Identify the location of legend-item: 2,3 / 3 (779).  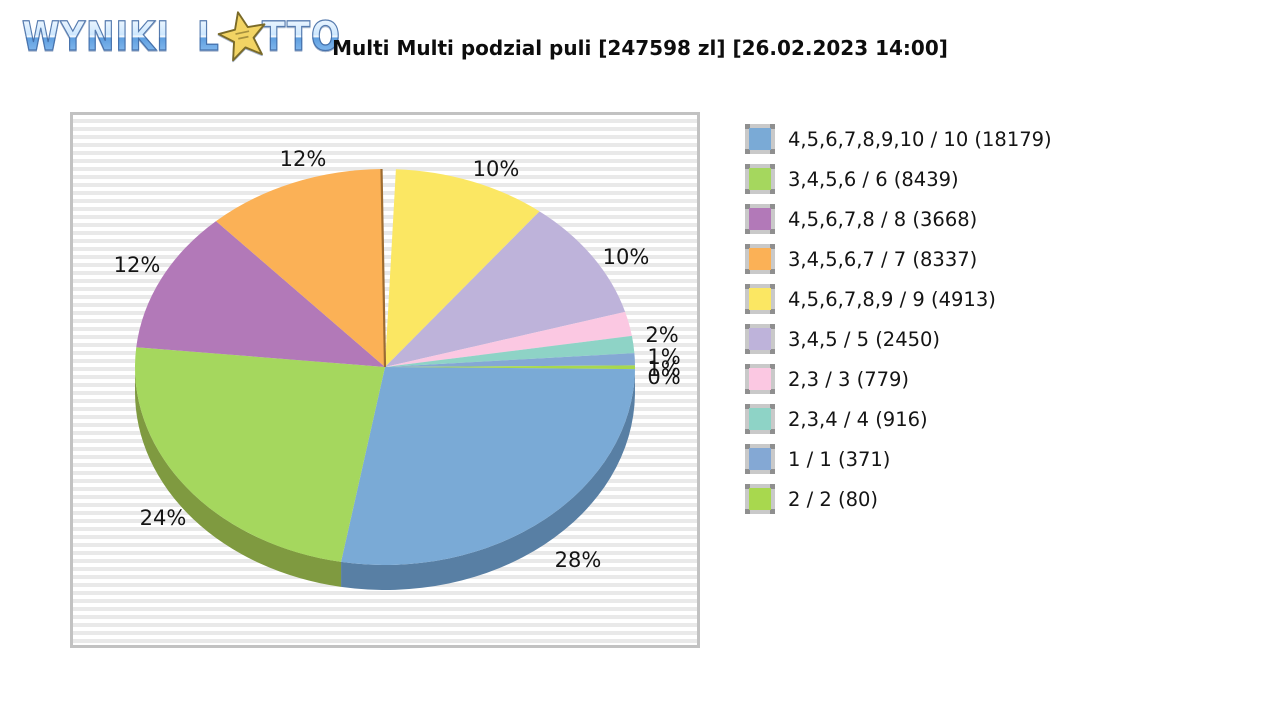
(898, 379).